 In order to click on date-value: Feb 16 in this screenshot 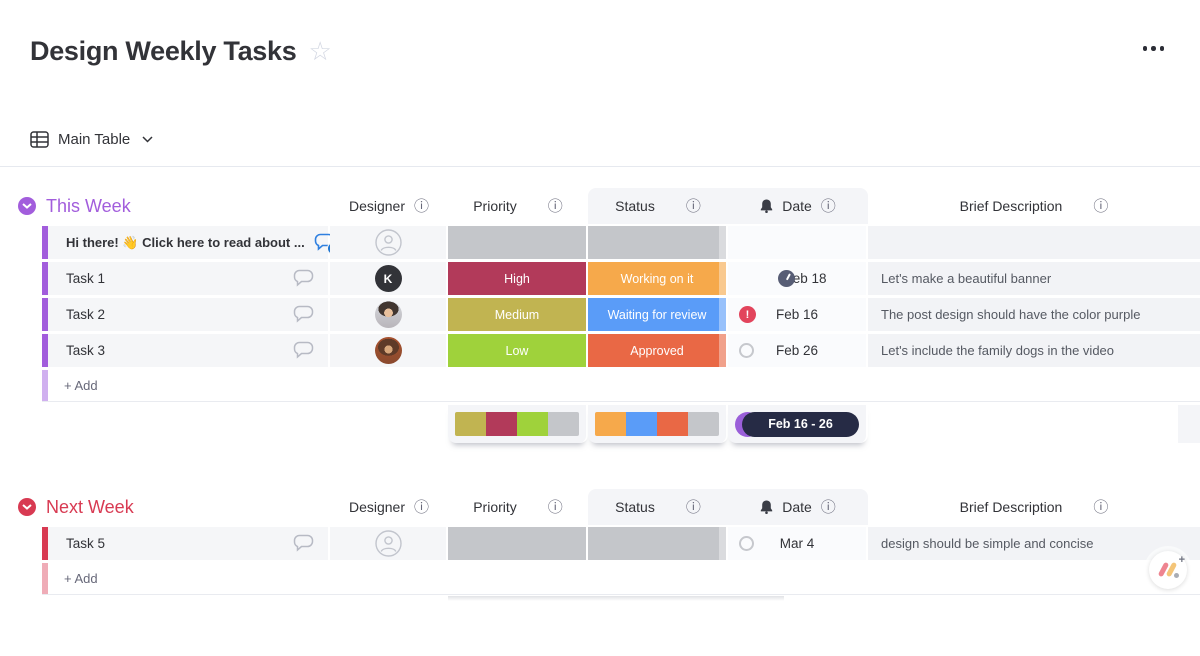, I will do `click(797, 314)`.